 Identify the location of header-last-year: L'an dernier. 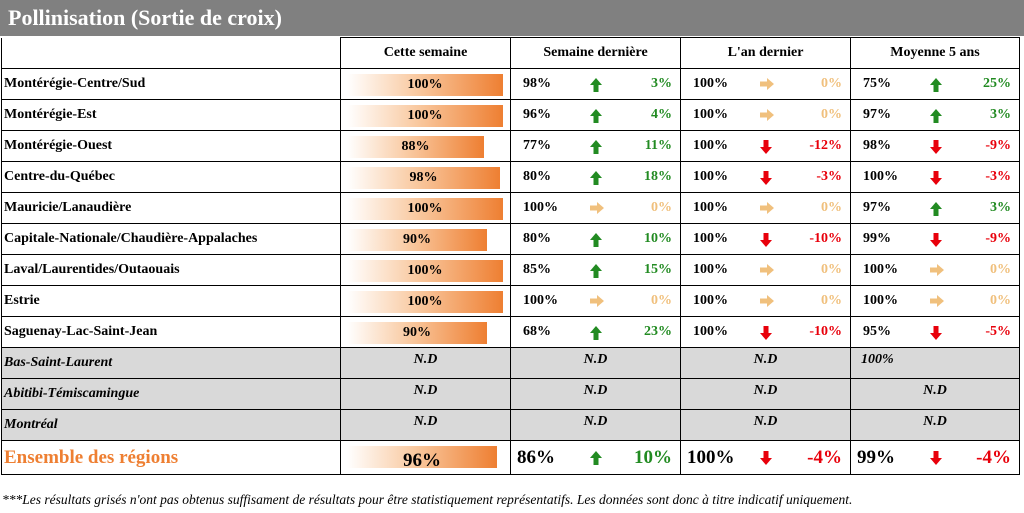
(765, 53).